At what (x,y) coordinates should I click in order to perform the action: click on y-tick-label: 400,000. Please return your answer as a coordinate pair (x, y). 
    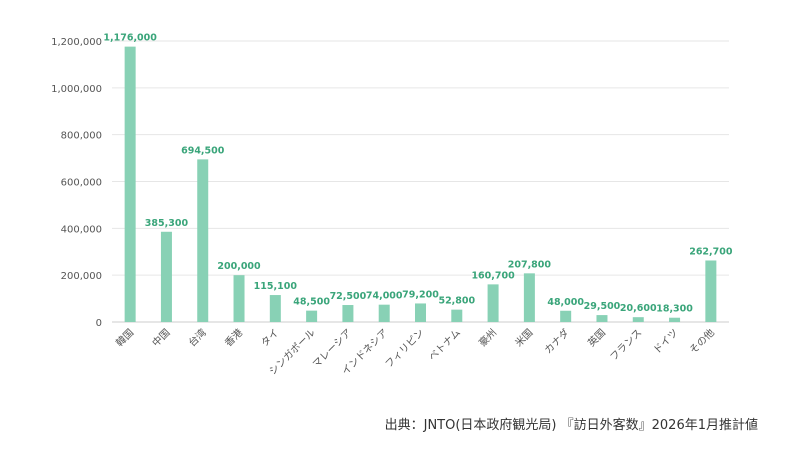
    Looking at the image, I should click on (81, 229).